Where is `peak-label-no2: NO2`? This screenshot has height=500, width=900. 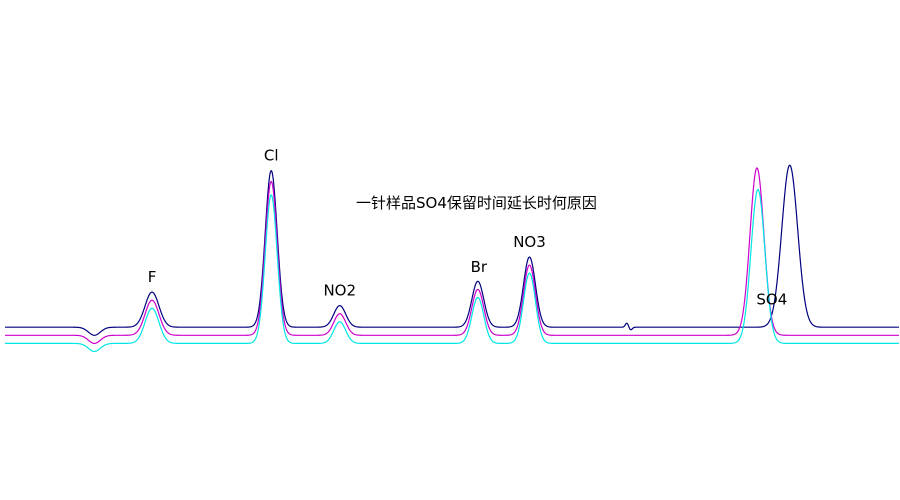 peak-label-no2: NO2 is located at coordinates (339, 291).